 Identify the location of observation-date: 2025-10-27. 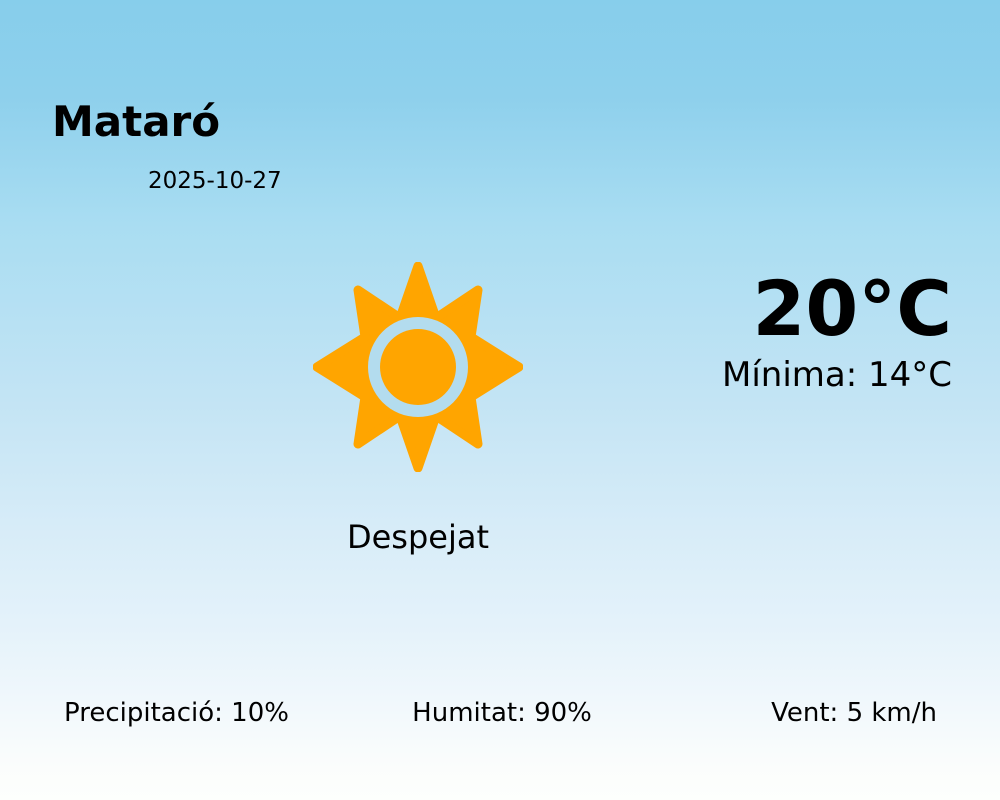
(215, 181).